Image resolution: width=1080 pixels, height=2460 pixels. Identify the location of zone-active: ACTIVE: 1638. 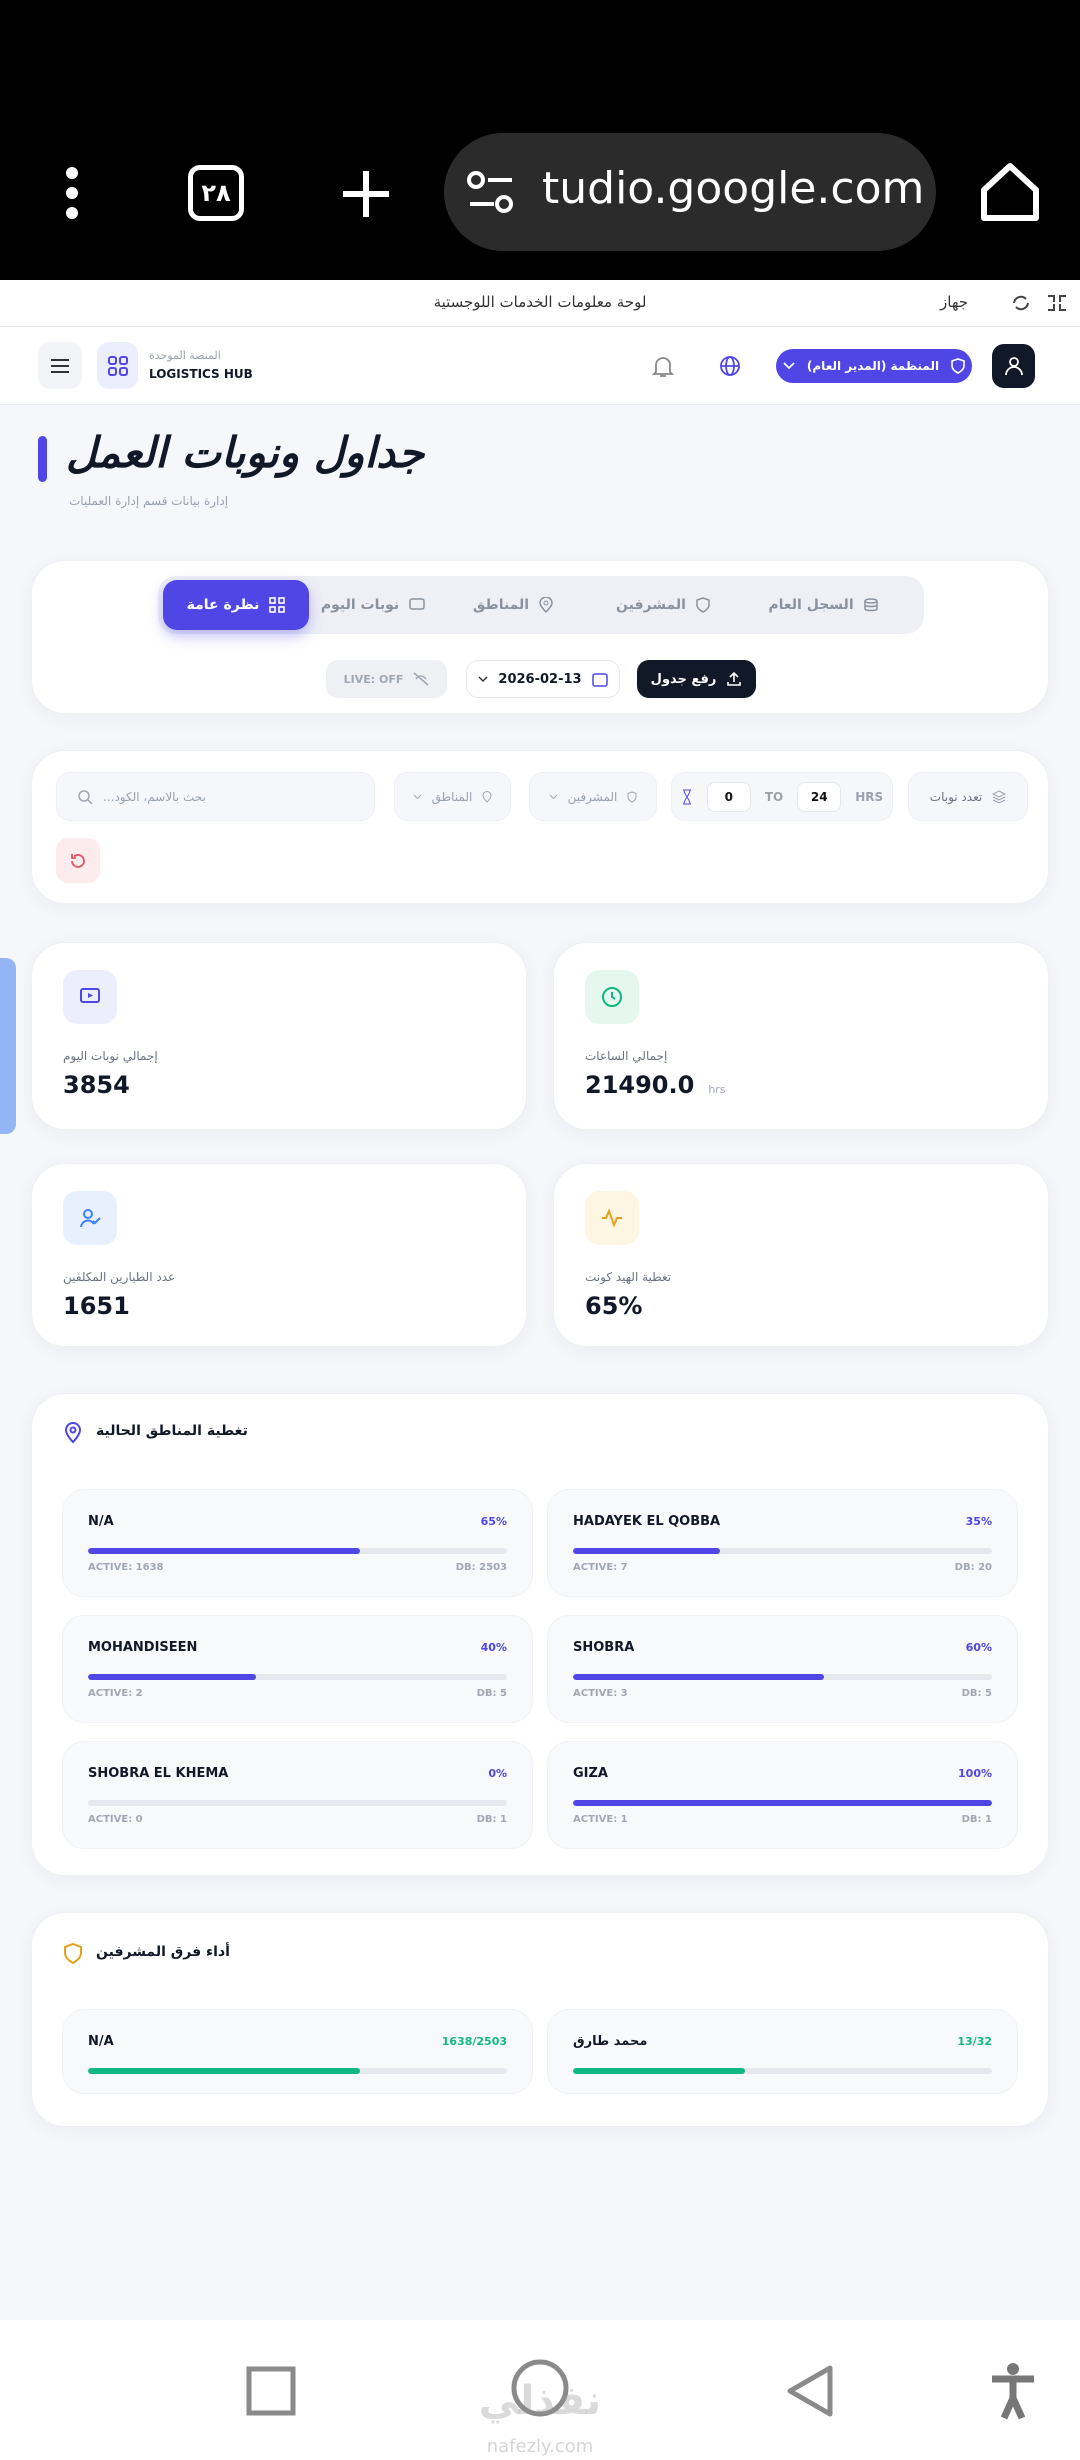
(126, 1567).